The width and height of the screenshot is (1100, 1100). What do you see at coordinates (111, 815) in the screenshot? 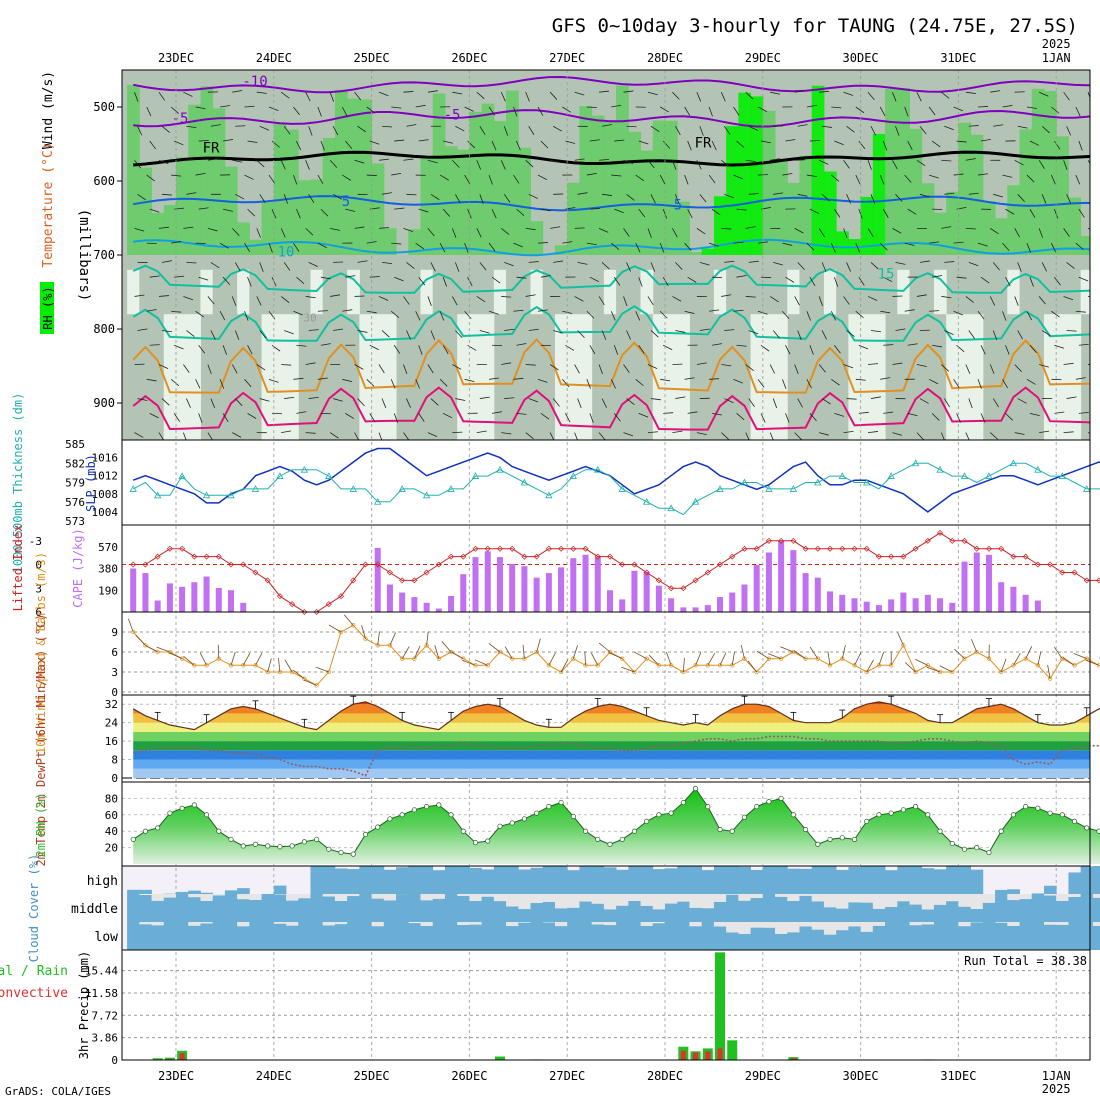
I see `rh-tick: 60` at bounding box center [111, 815].